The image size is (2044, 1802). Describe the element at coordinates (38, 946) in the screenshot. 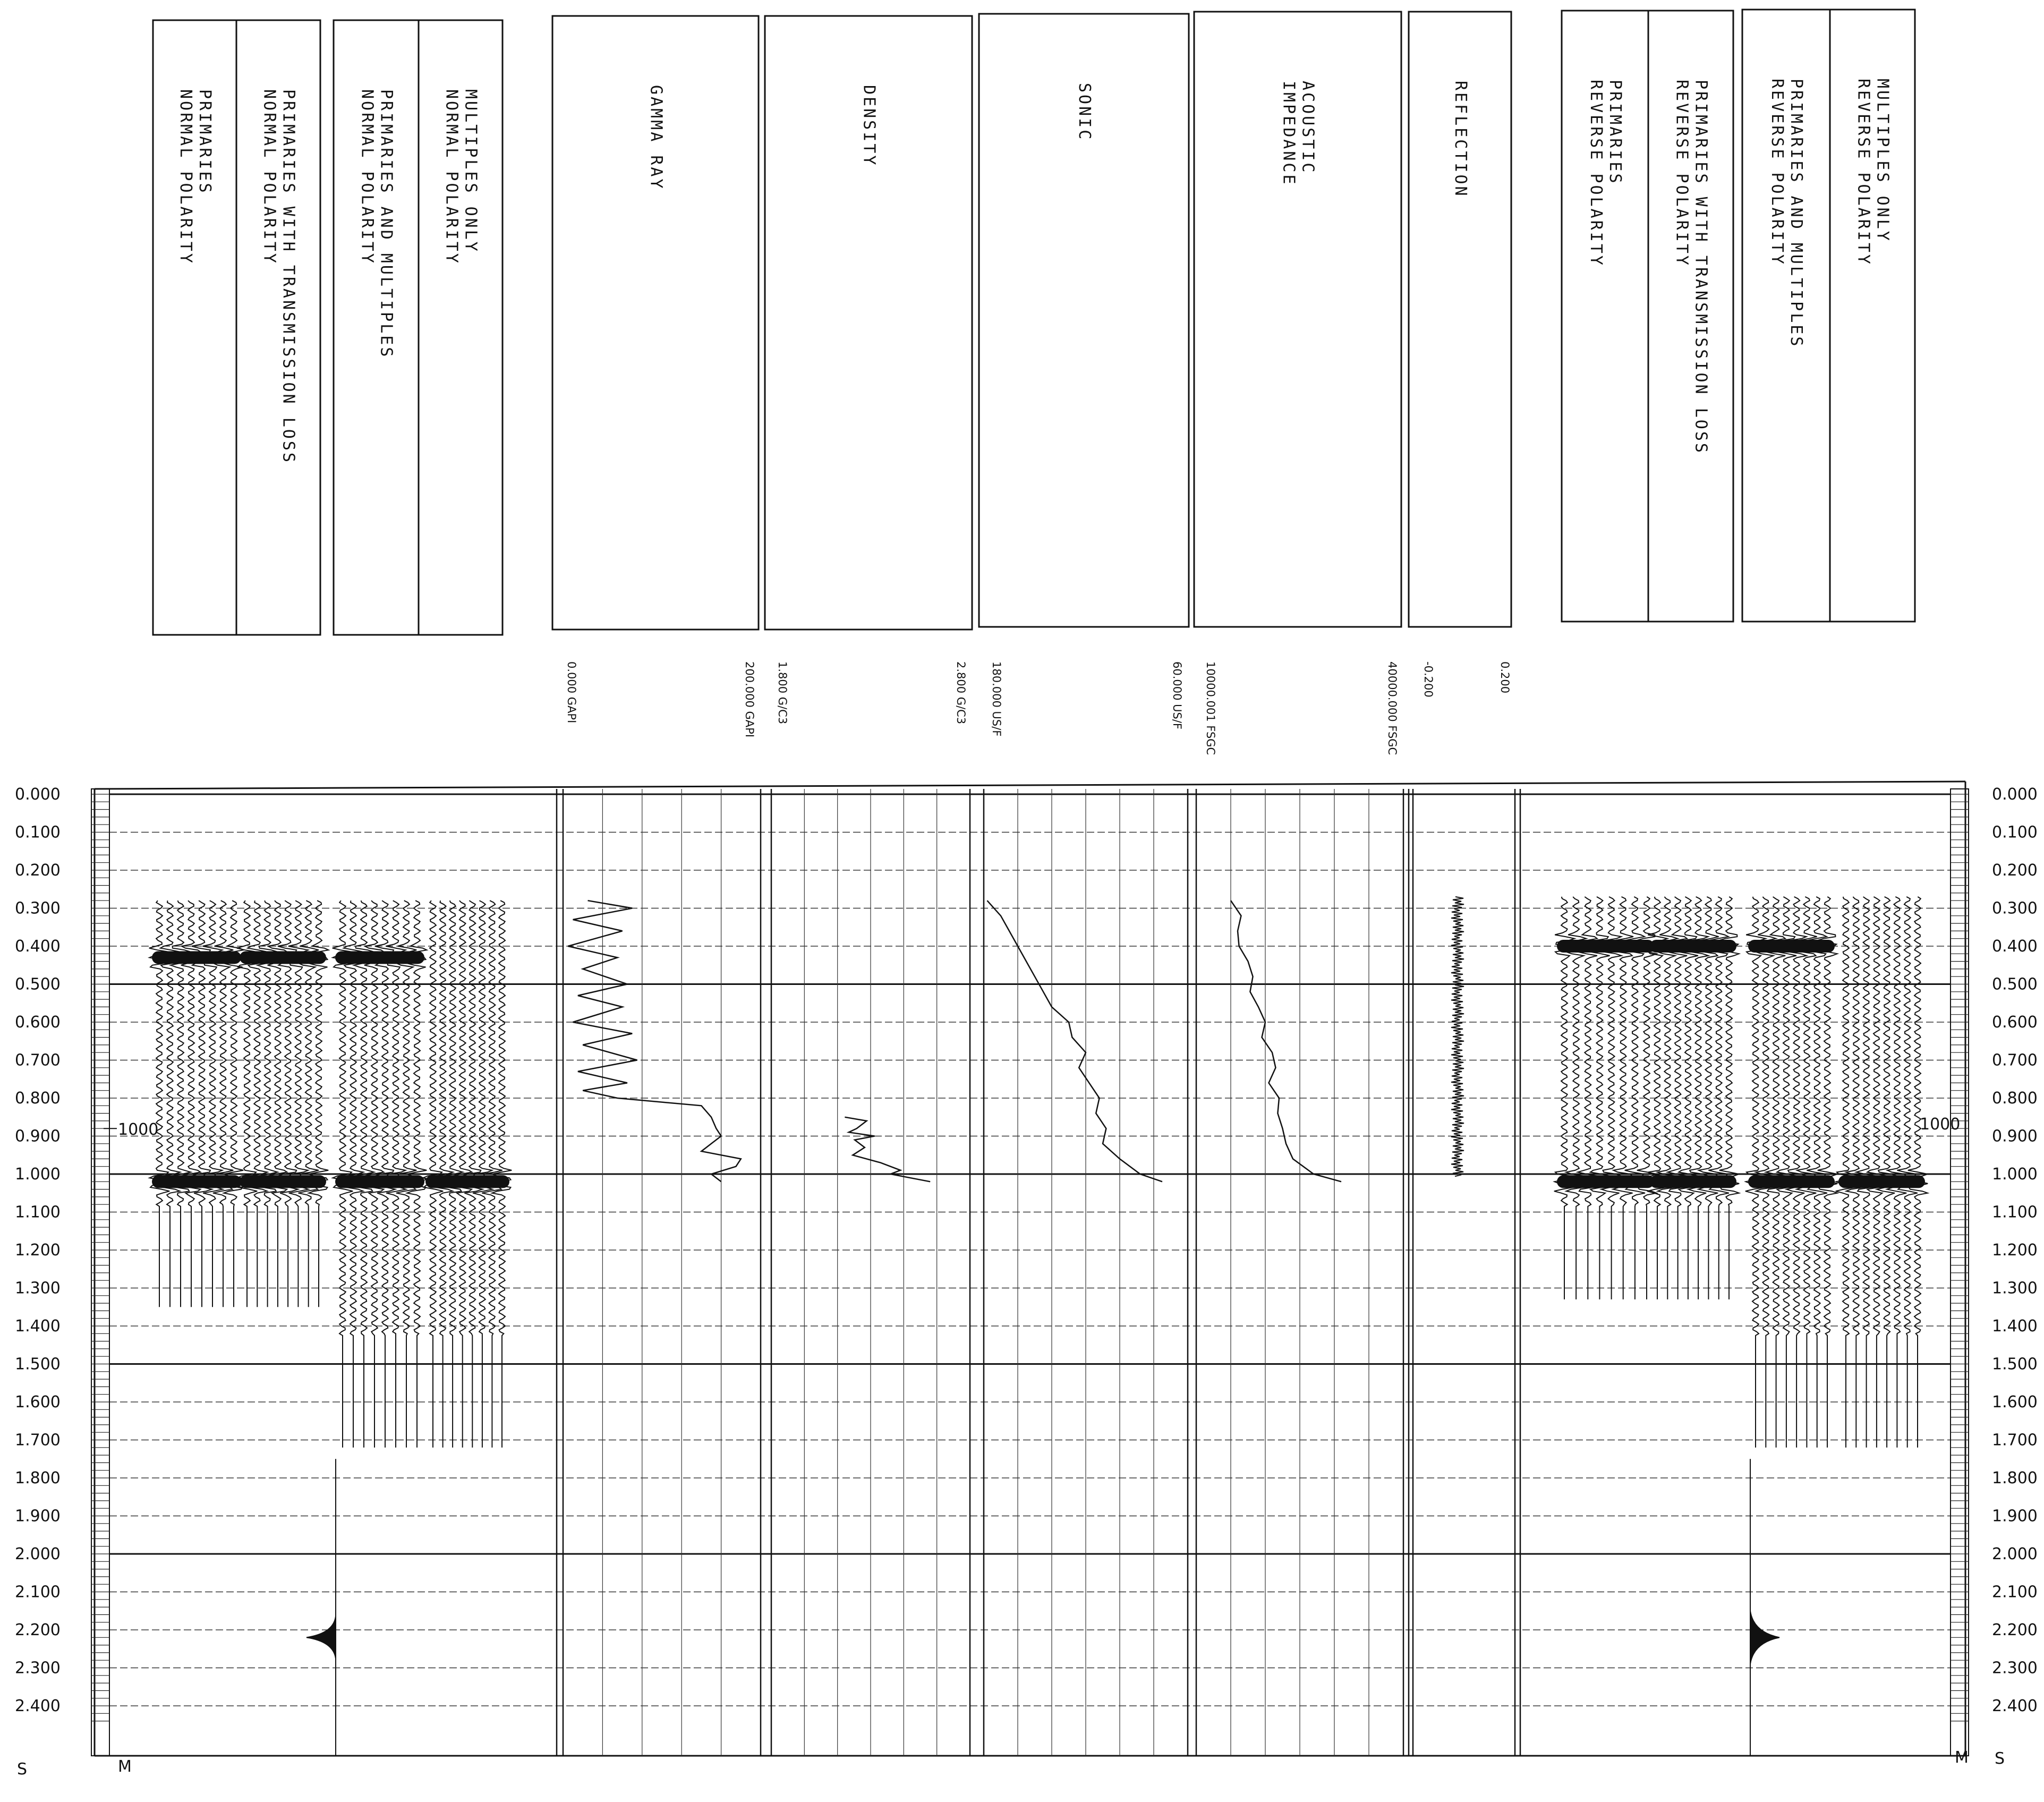

I see `time-tick-left: 0.400` at that location.